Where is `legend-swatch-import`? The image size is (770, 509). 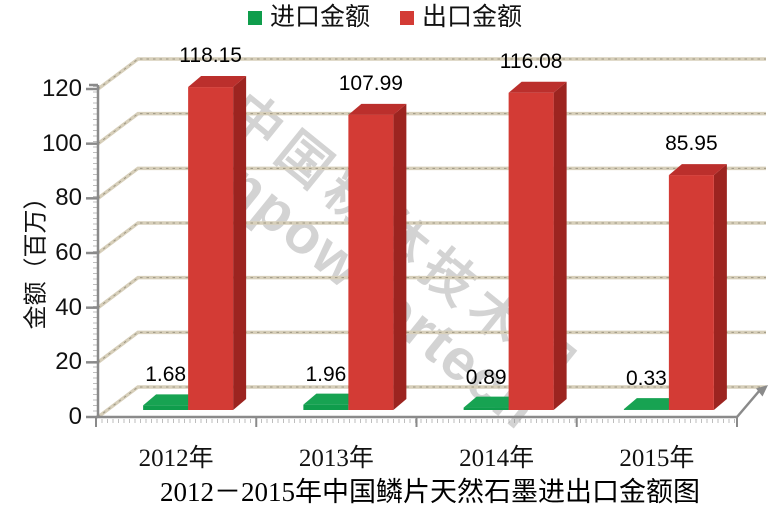
legend-swatch-import is located at coordinates (254, 17).